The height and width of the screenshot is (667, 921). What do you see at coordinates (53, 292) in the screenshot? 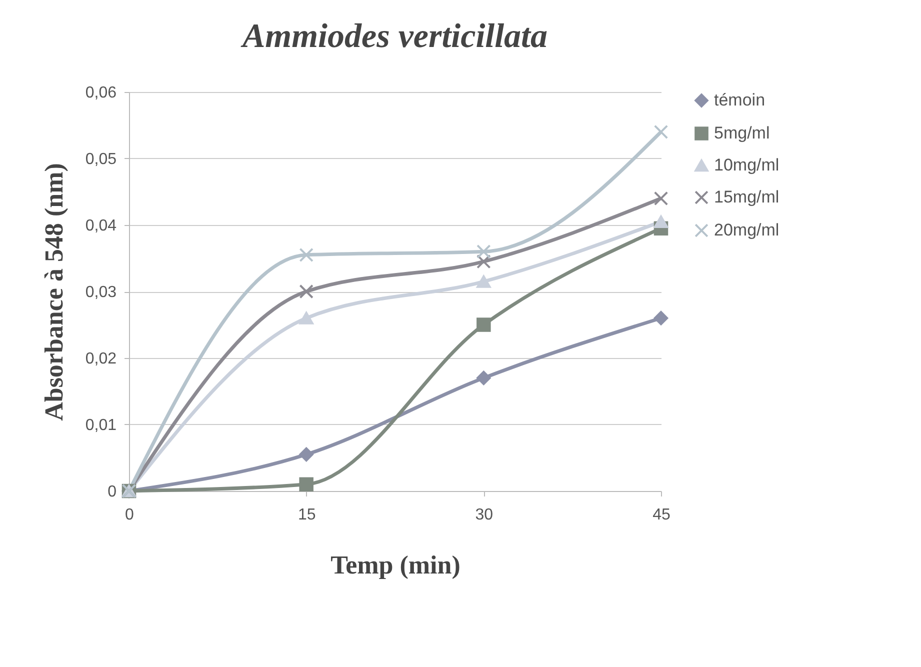
I see `y-axis-title: Absorbance à 548 (nm)` at bounding box center [53, 292].